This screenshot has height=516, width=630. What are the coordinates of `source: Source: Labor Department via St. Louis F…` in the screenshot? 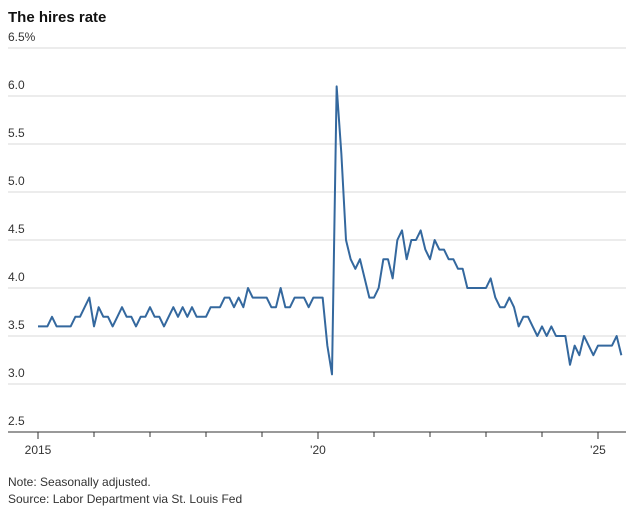 It's located at (125, 499).